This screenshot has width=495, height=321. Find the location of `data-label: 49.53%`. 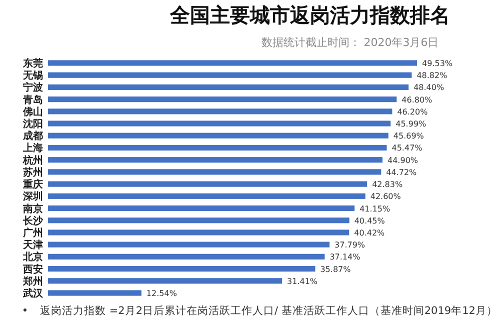

data-label: 49.53% is located at coordinates (437, 63).